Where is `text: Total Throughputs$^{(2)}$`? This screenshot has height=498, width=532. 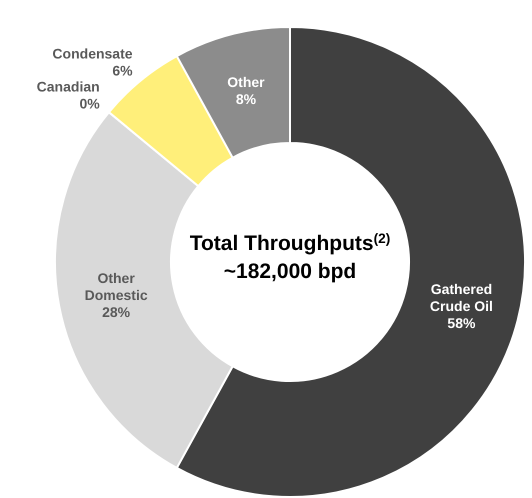
text: Total Throughputs$^{(2)}$ is located at coordinates (290, 242).